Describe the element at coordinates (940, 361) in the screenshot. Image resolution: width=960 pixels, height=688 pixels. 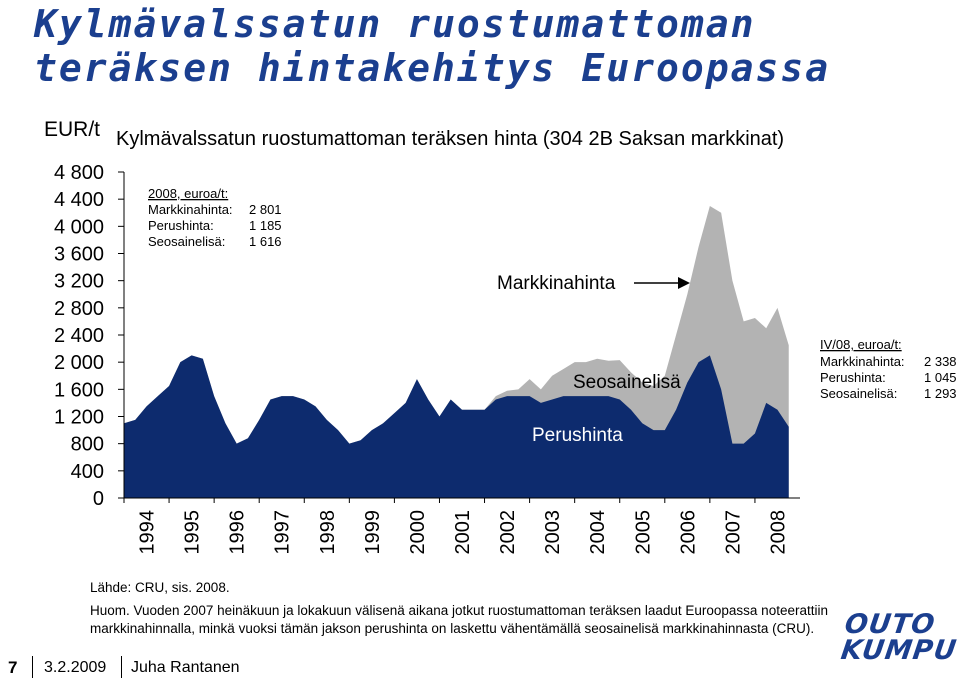
I see `annotation-q4-value: 2 338` at that location.